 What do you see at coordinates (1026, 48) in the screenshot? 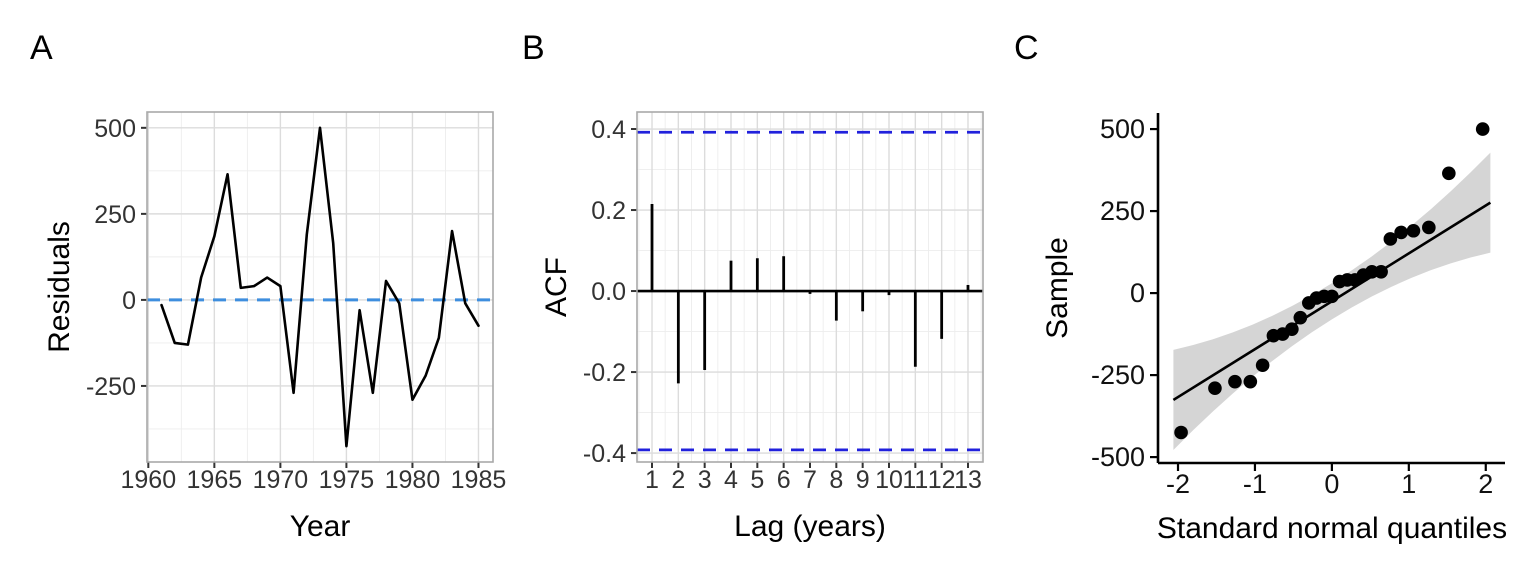
I see `panel-tag-c: C` at bounding box center [1026, 48].